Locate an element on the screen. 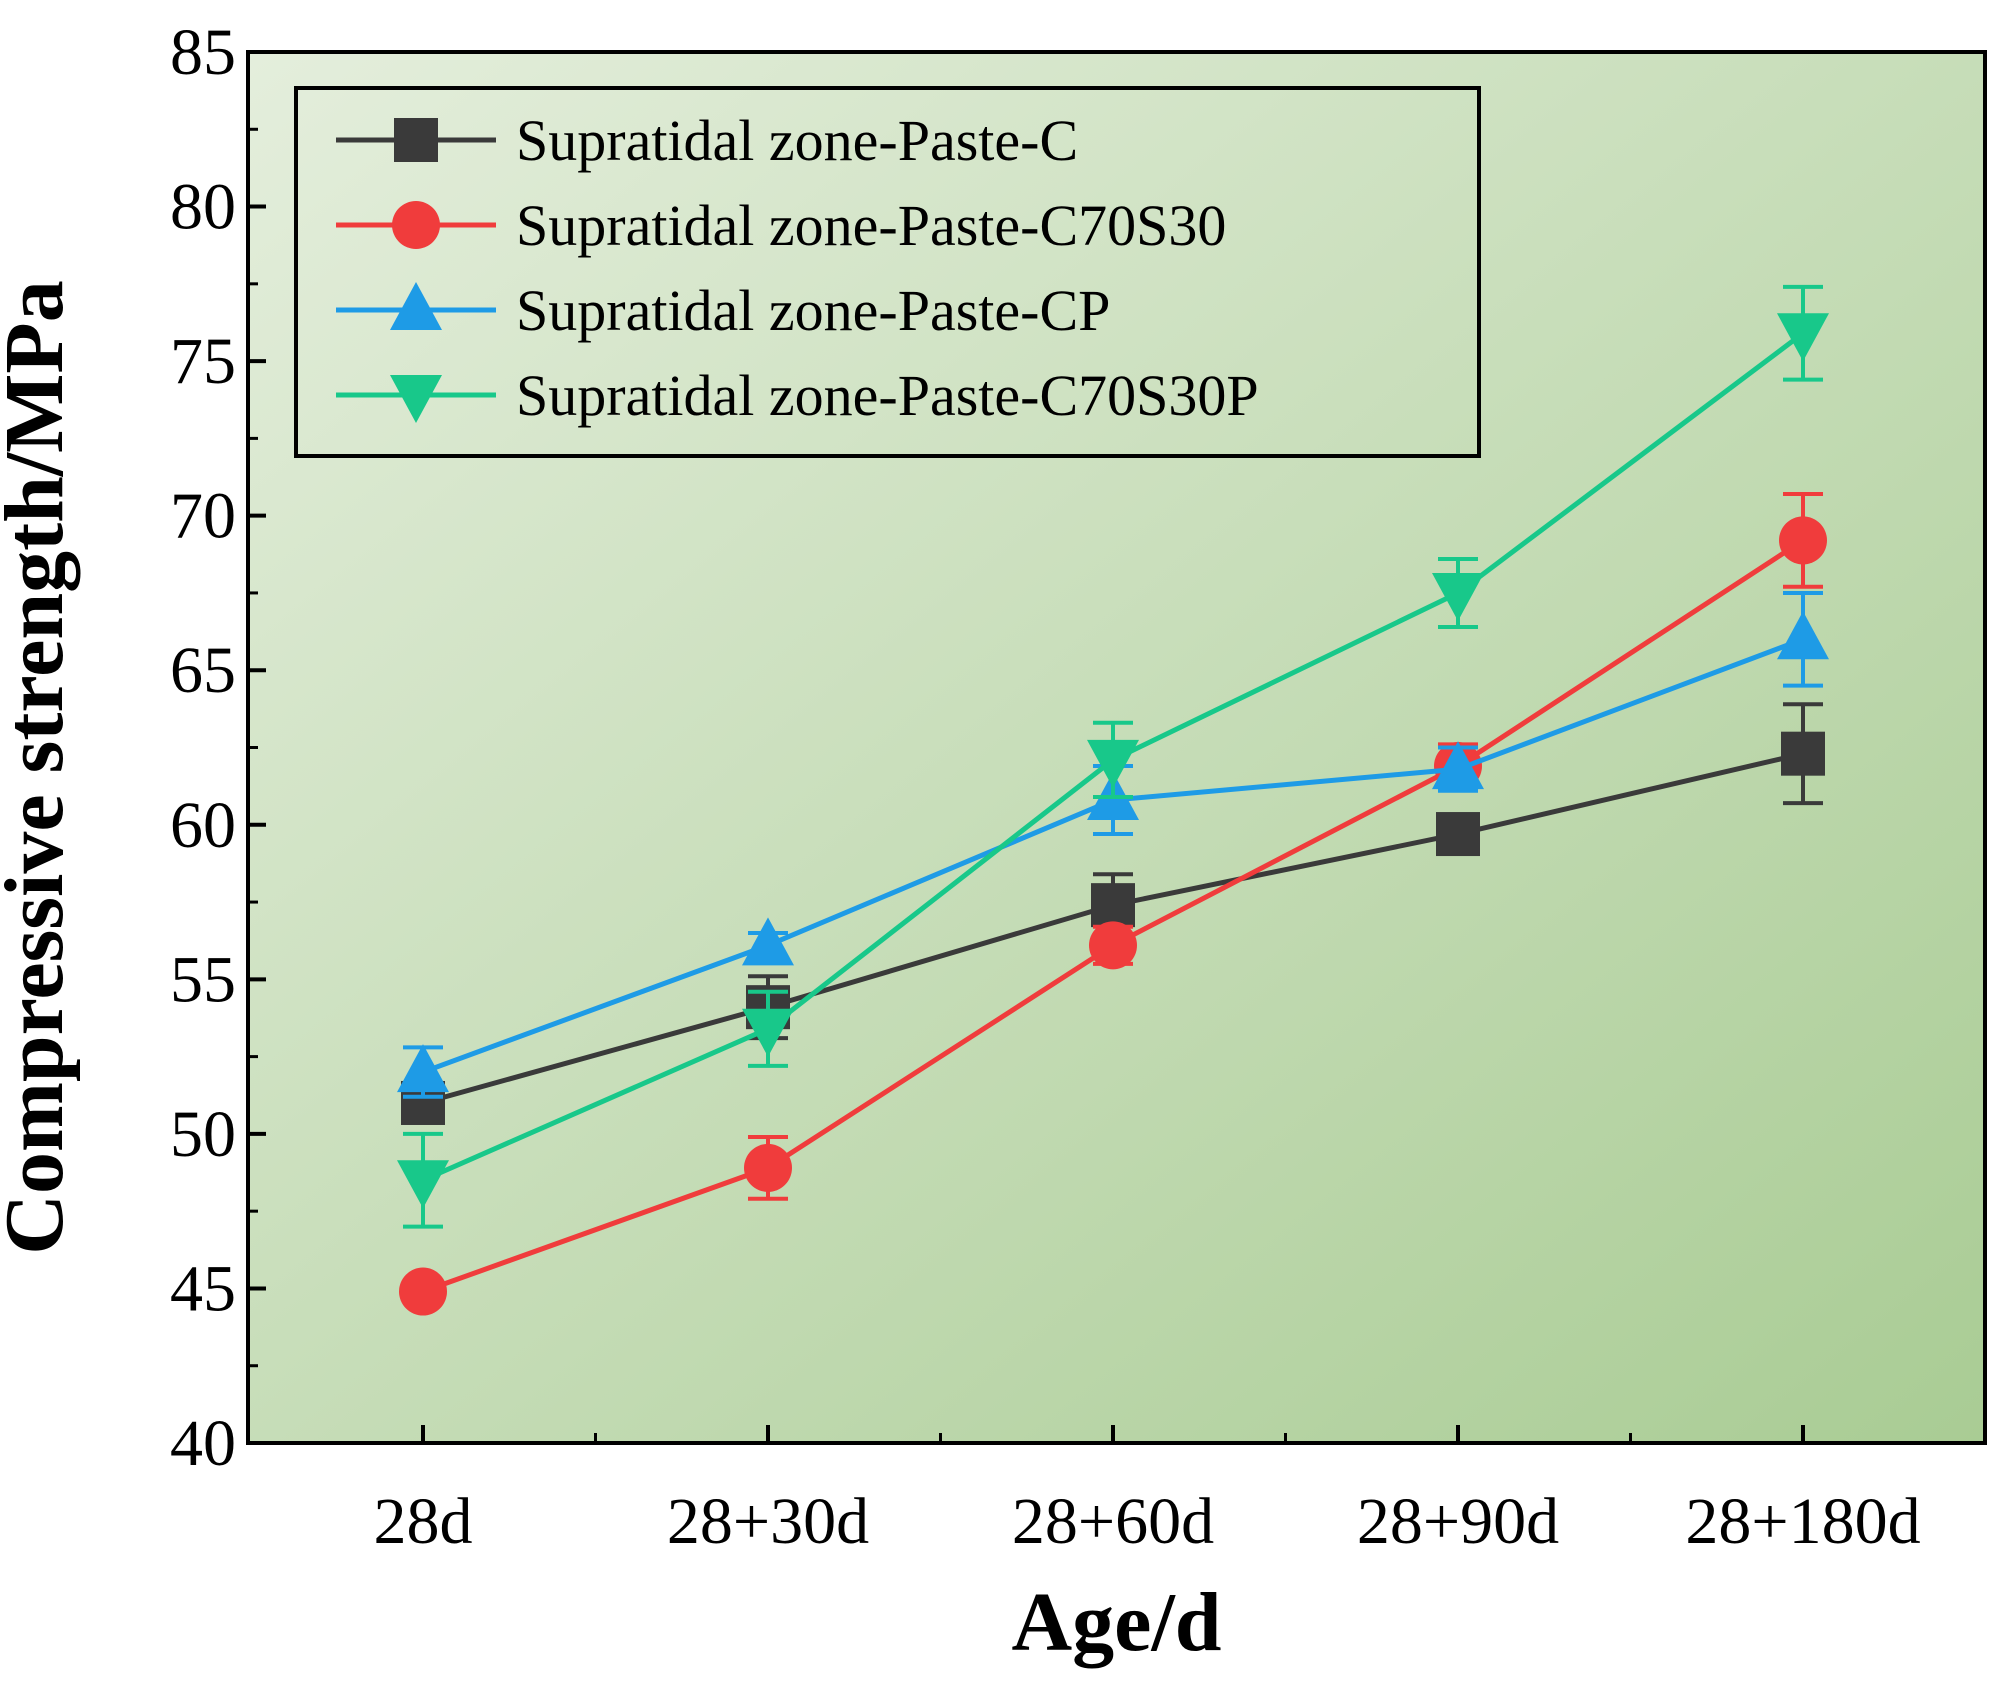 This screenshot has height=1692, width=1995. y-tick-label: 70 is located at coordinates (203, 516).